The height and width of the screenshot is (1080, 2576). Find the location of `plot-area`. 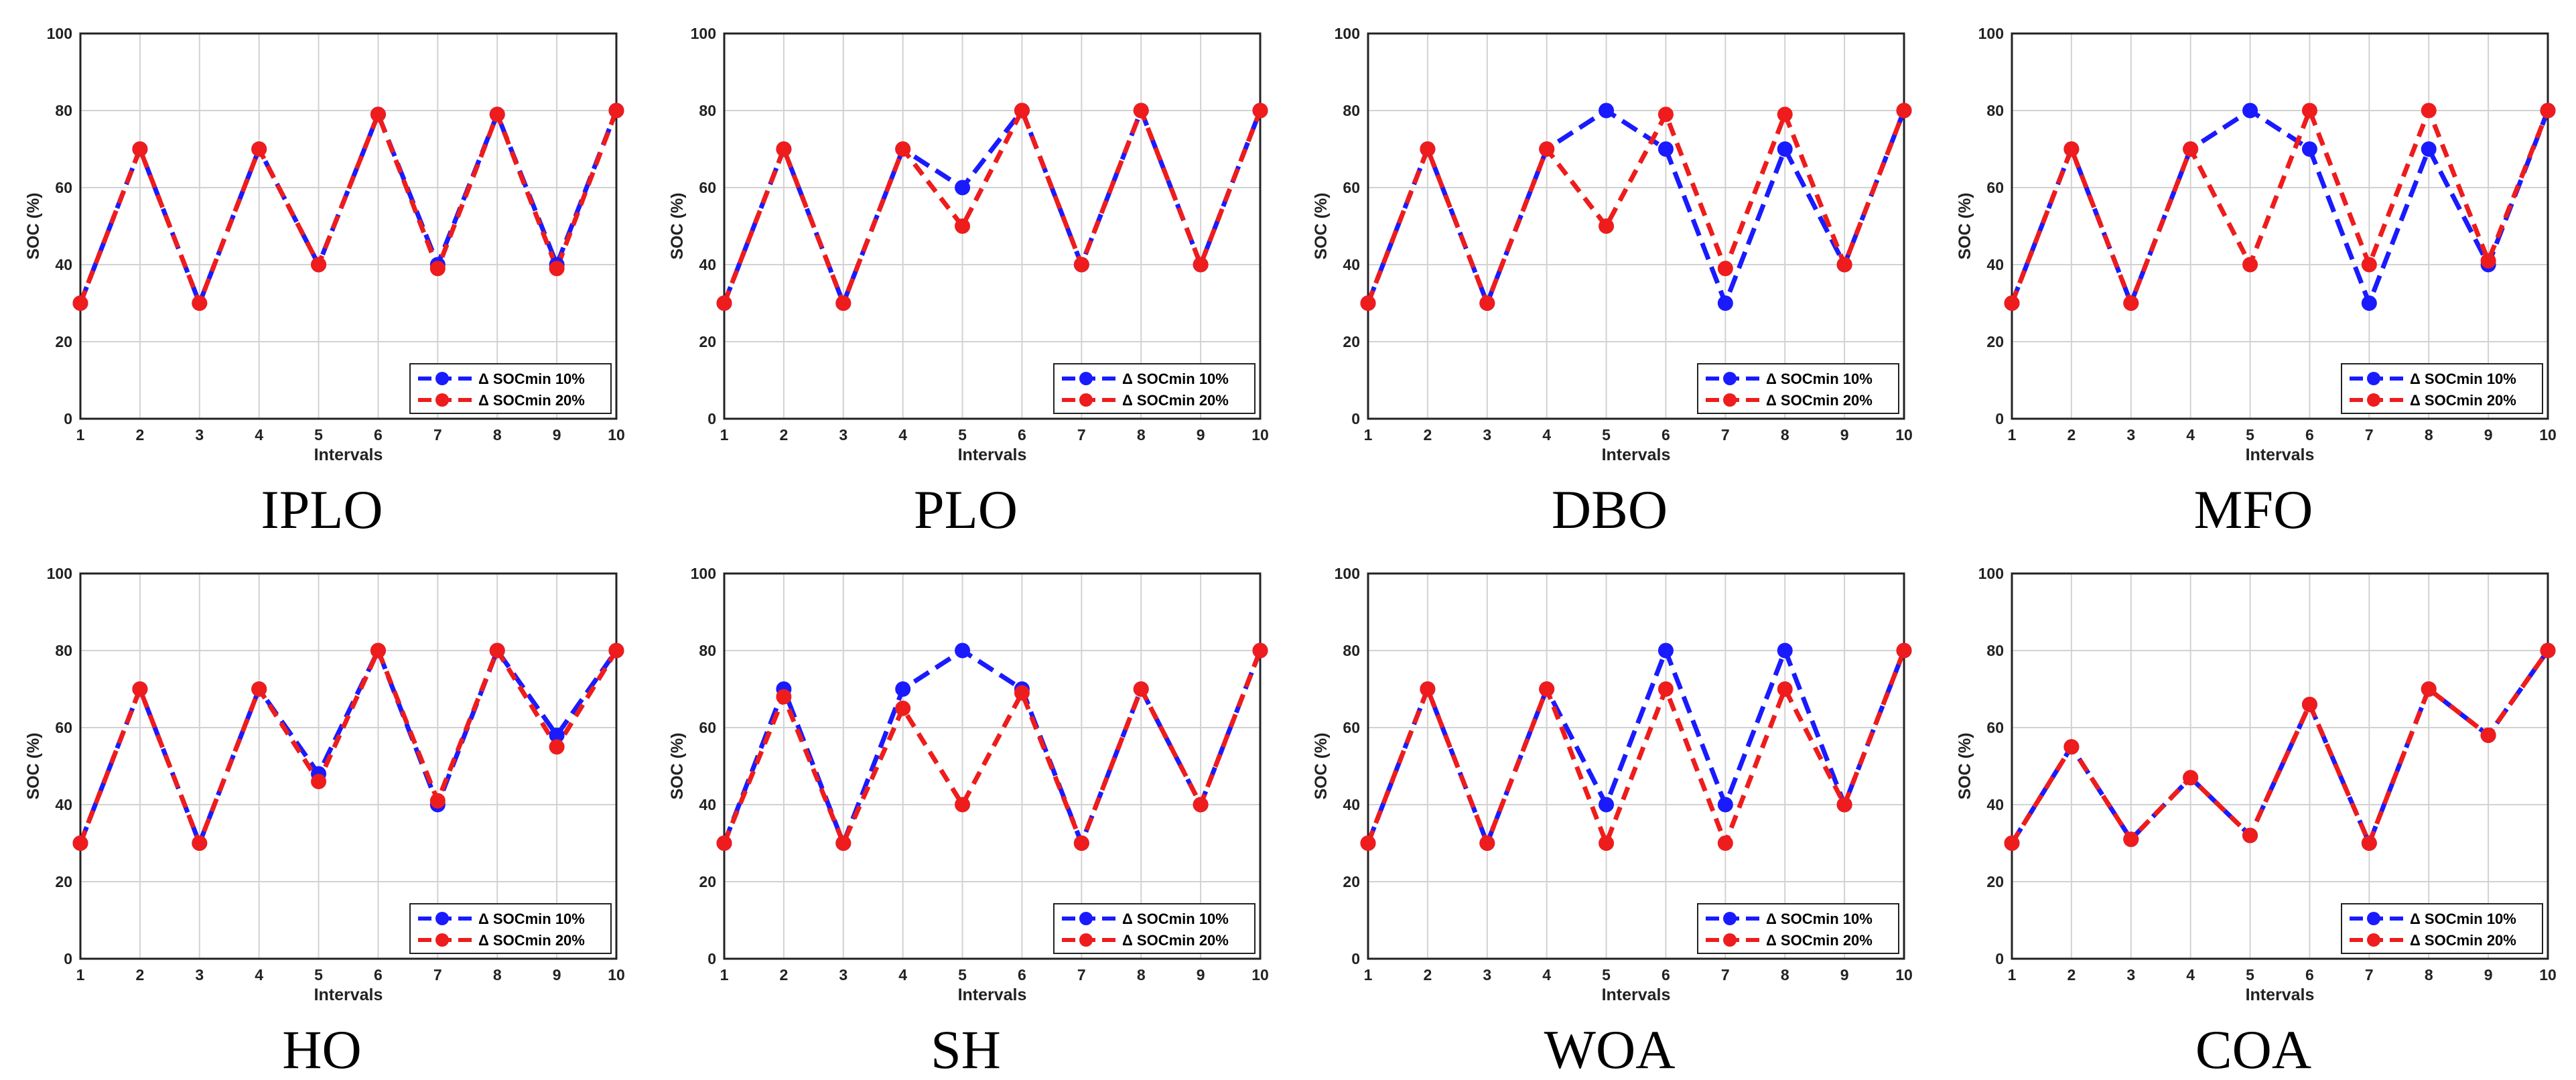

plot-area is located at coordinates (992, 226).